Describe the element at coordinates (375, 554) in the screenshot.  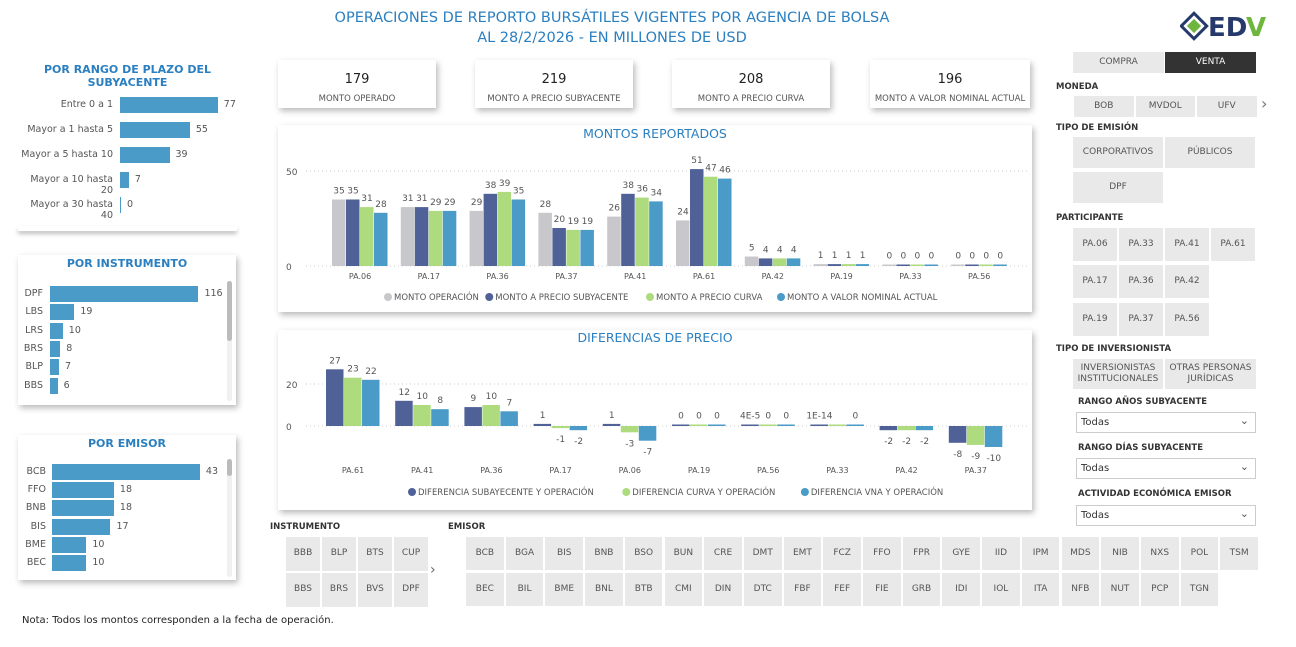
I see `instrumento-button-bts: BTS` at that location.